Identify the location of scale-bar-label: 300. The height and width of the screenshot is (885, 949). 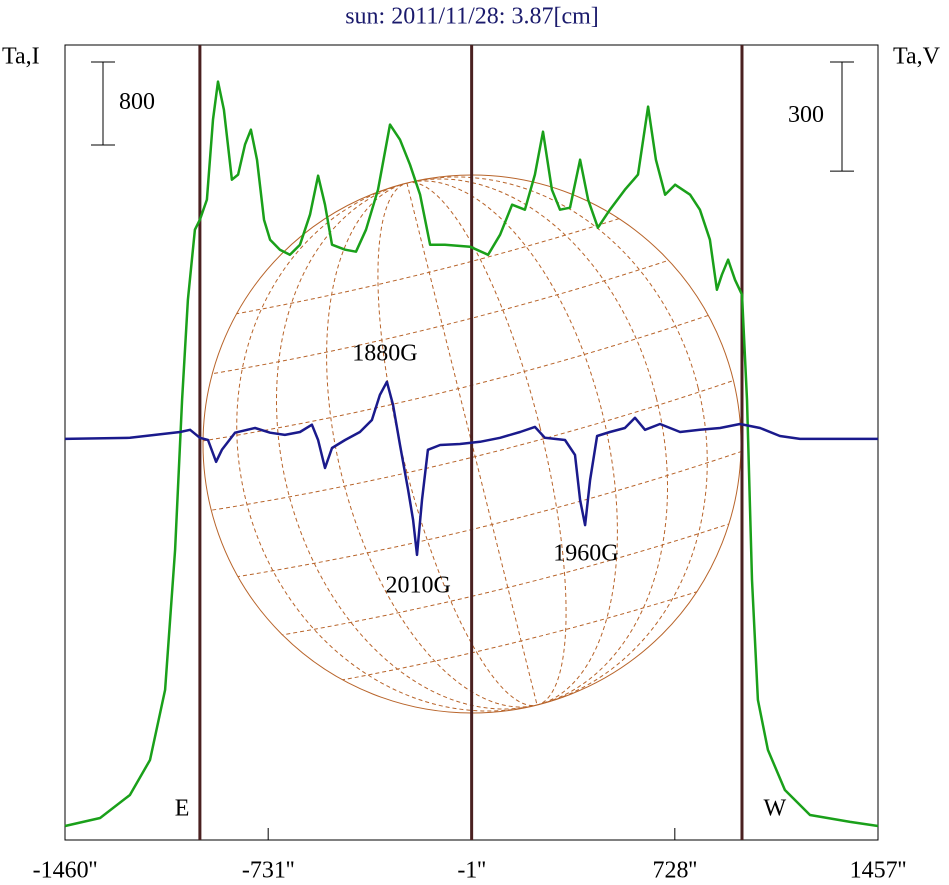
(806, 115).